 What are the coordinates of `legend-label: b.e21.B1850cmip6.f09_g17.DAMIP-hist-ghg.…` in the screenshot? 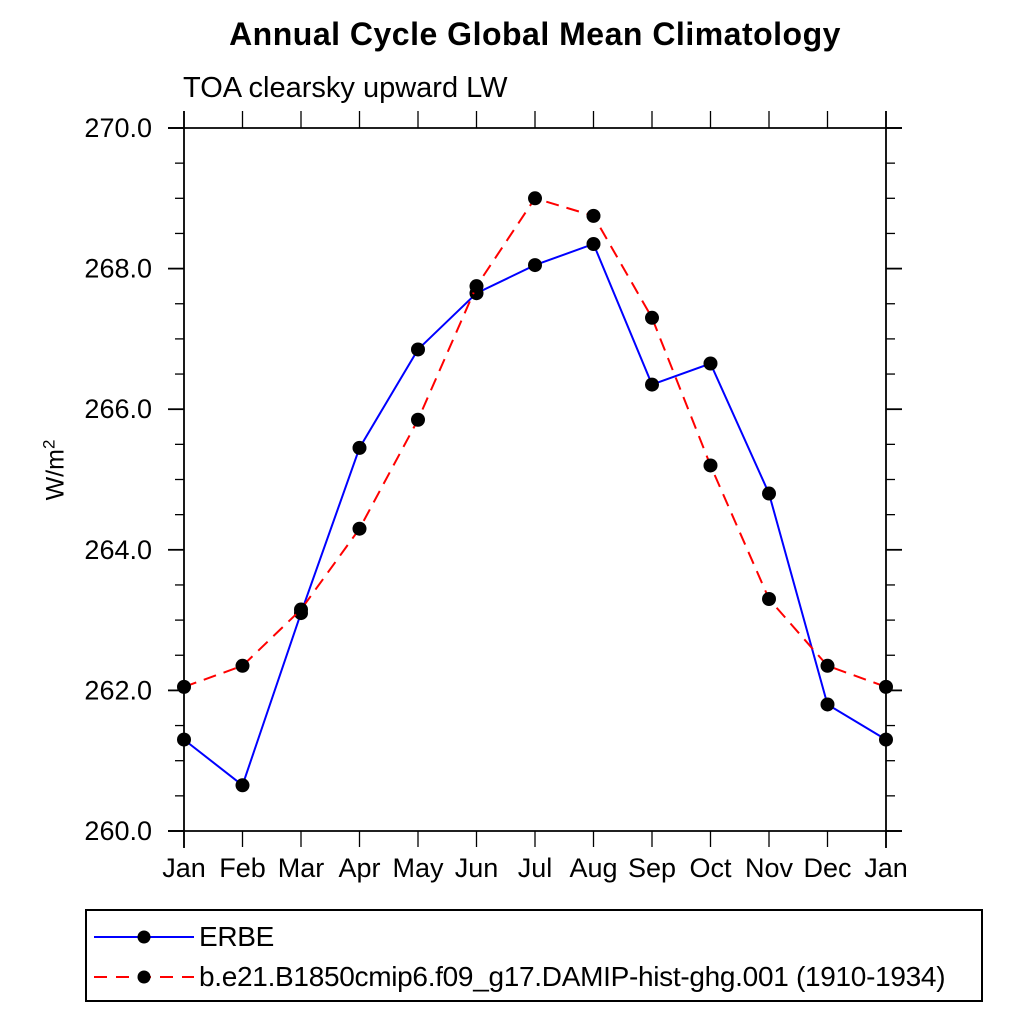 It's located at (572, 976).